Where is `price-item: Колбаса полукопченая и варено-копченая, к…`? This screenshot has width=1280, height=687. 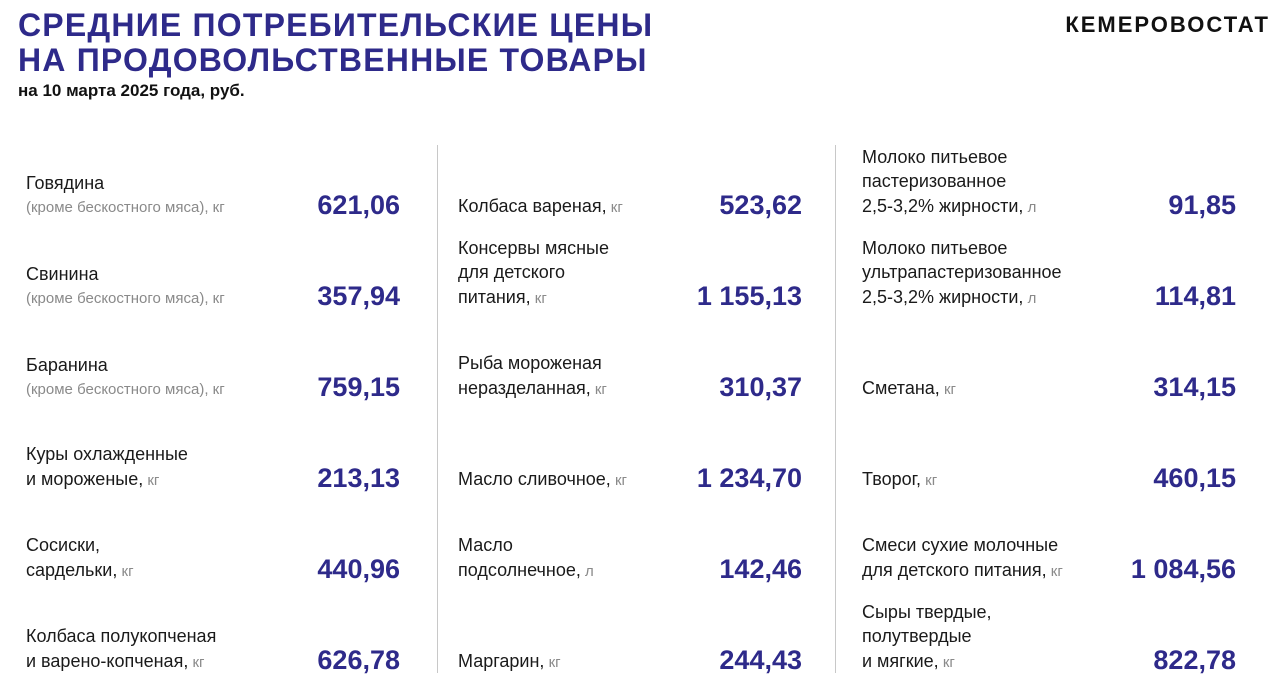 price-item: Колбаса полукопченая и варено-копченая, к… is located at coordinates (213, 635).